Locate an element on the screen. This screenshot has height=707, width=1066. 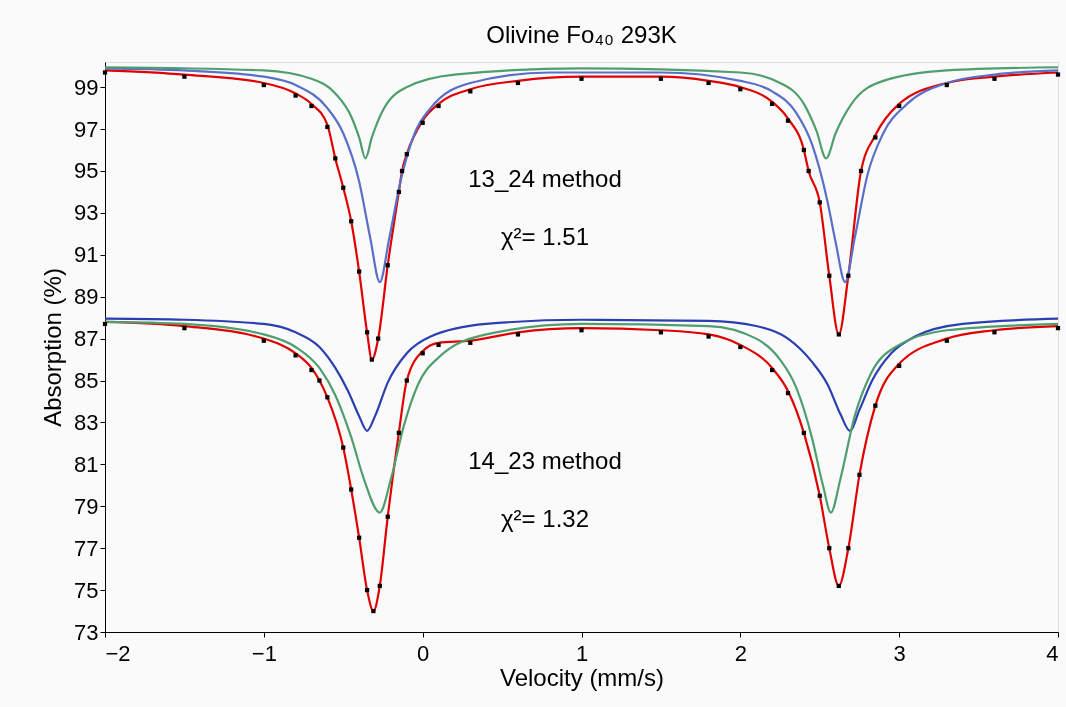
x-tick-label: 4 is located at coordinates (1052, 653).